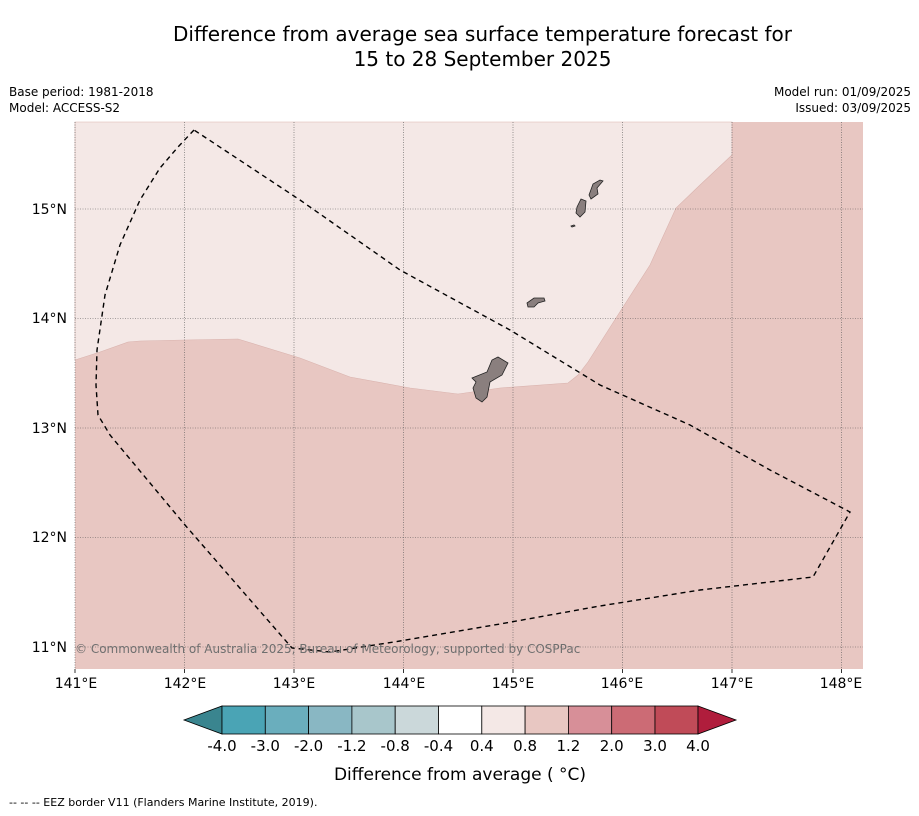  Describe the element at coordinates (853, 108) in the screenshot. I see `issued-date: Issued: 03/09/2025` at that location.